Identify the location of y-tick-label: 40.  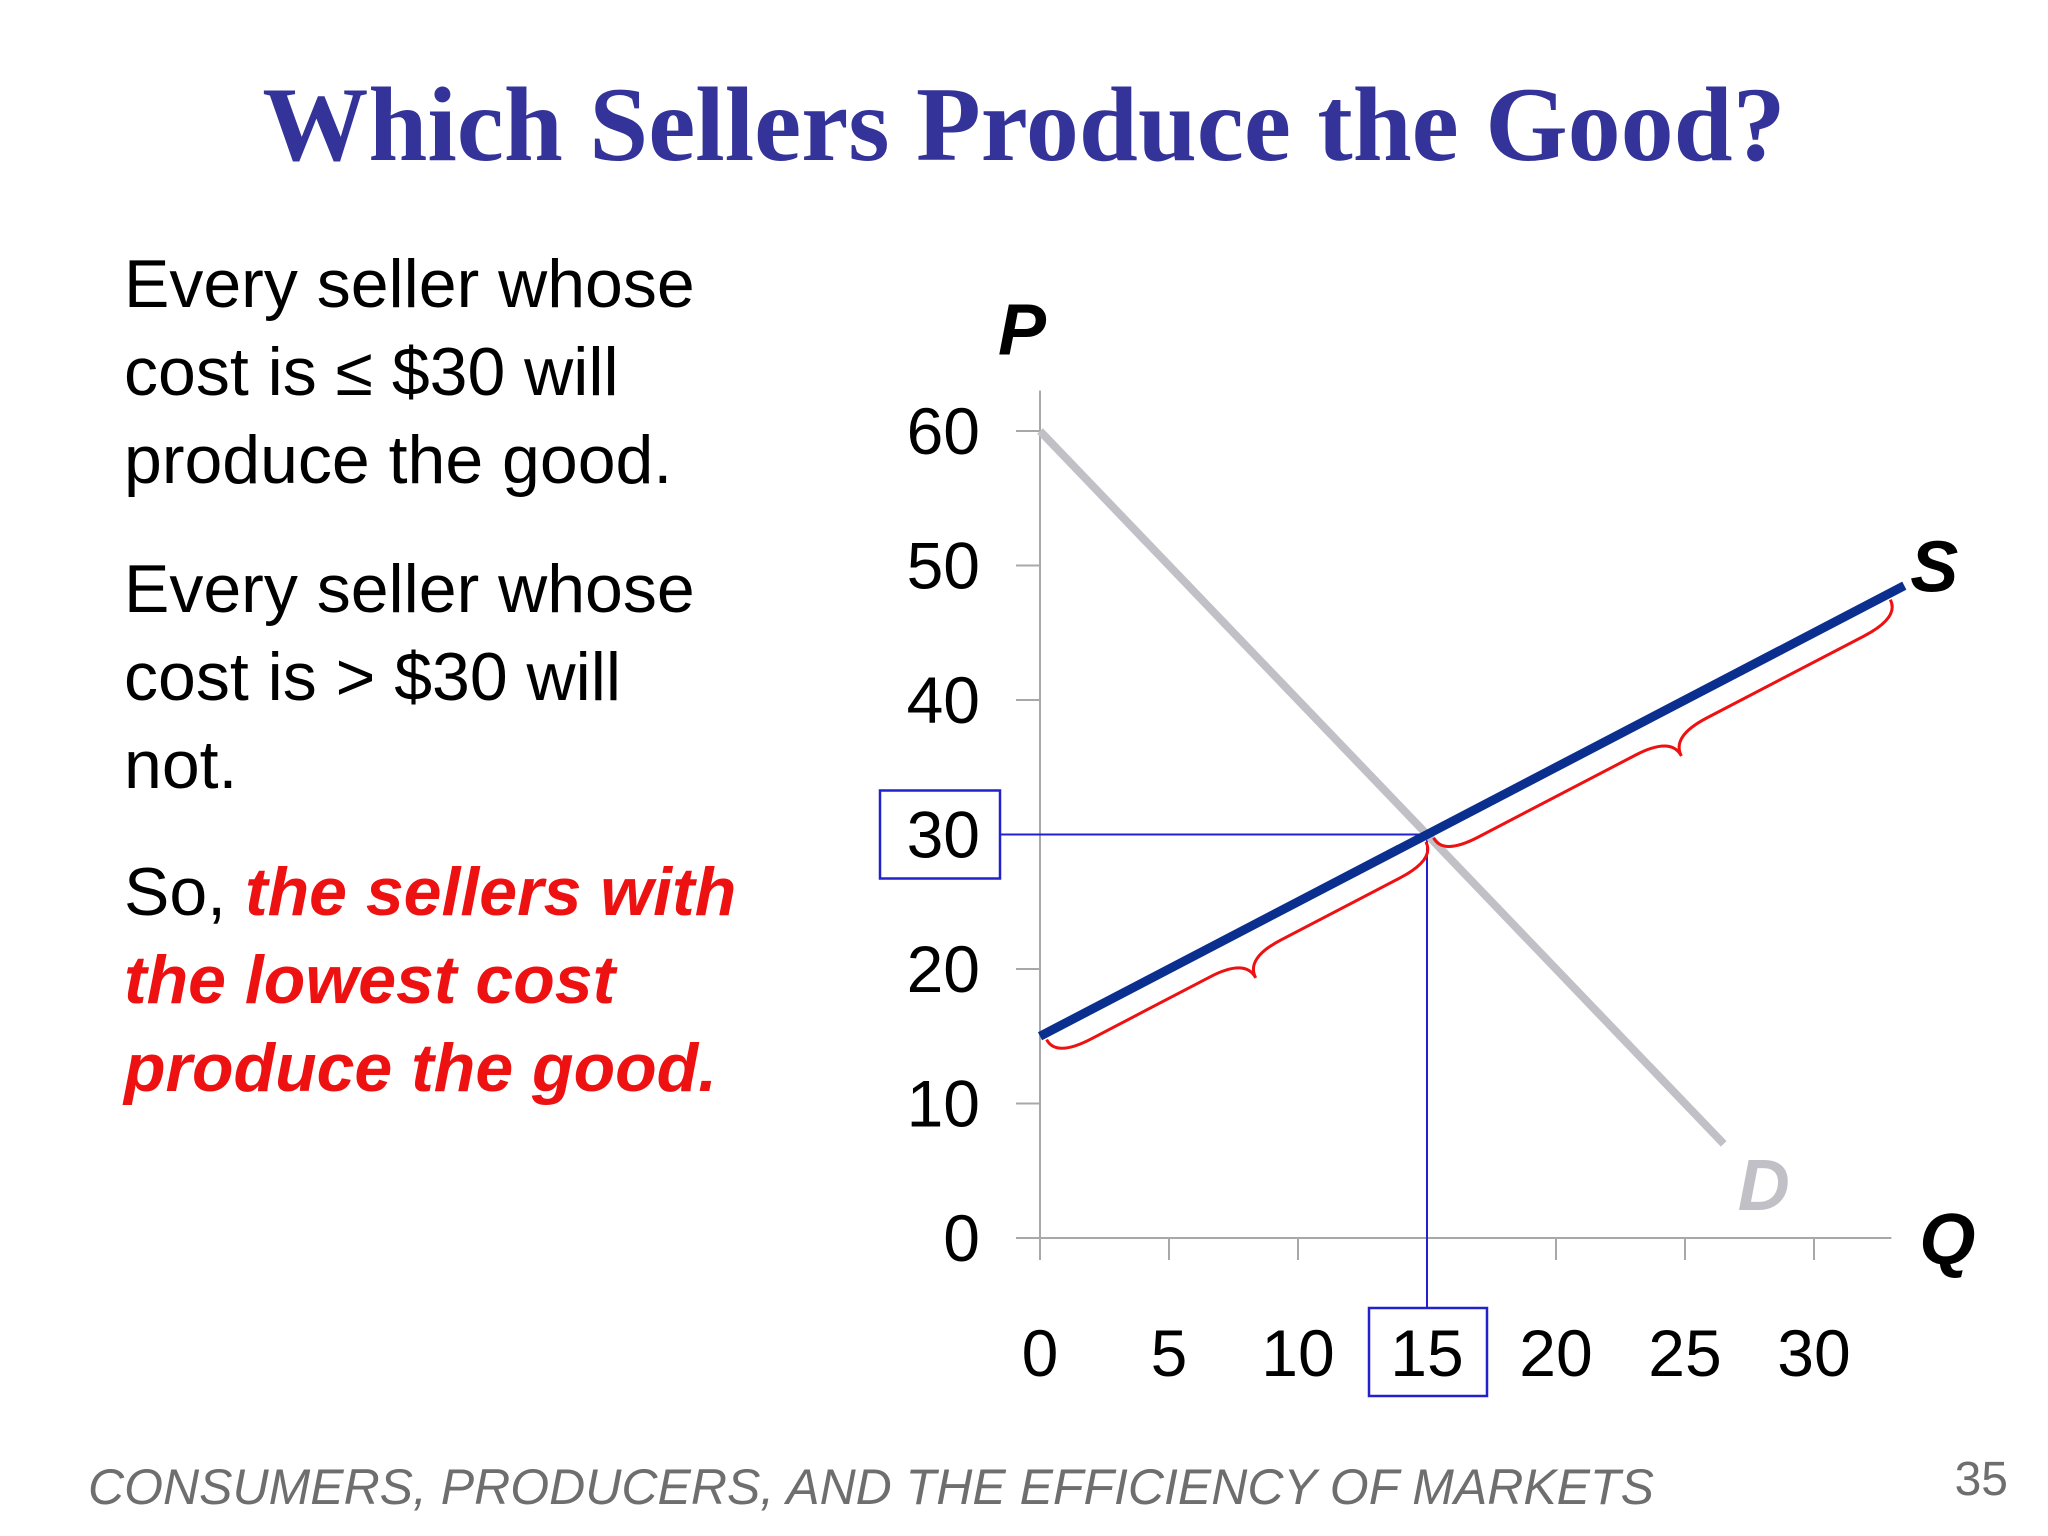
(943, 700).